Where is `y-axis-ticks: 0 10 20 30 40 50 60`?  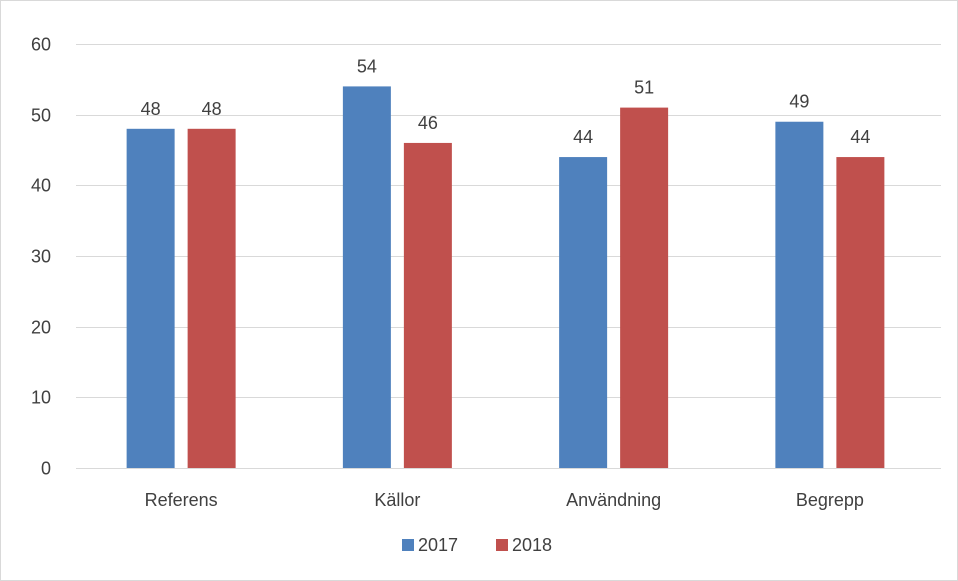
y-axis-ticks: 0 10 20 30 40 50 60 is located at coordinates (41, 257).